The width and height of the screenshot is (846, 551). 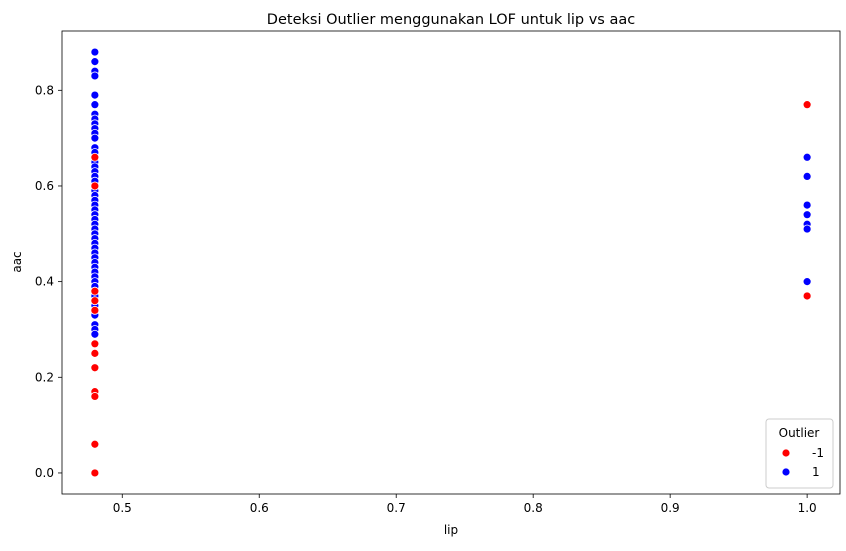 I want to click on y-axis-label: aac, so click(x=17, y=261).